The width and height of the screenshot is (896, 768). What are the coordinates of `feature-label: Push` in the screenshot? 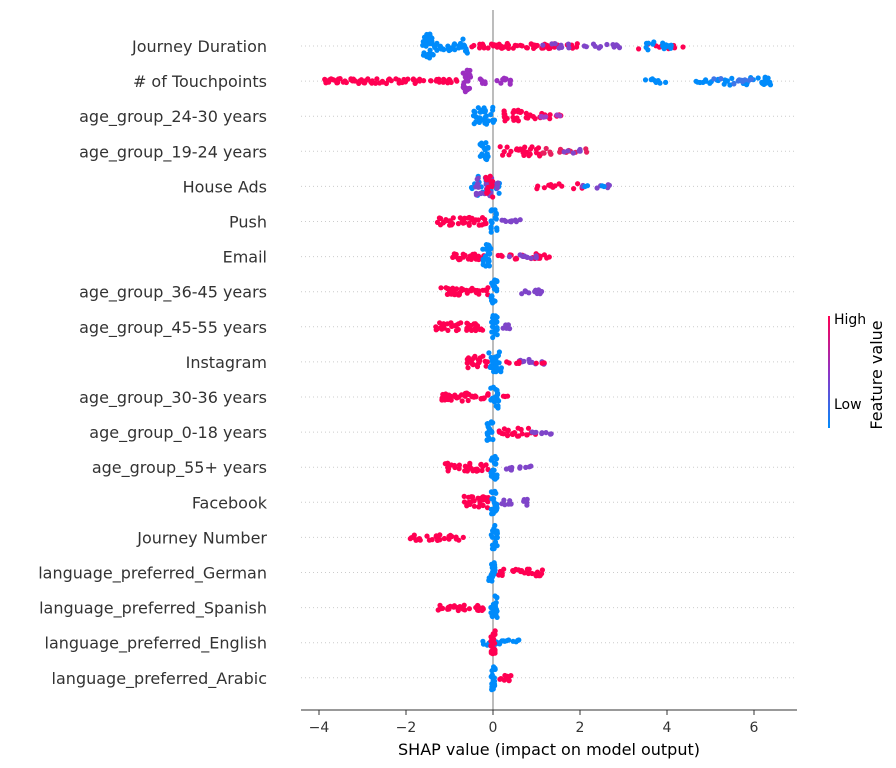 It's located at (248, 222).